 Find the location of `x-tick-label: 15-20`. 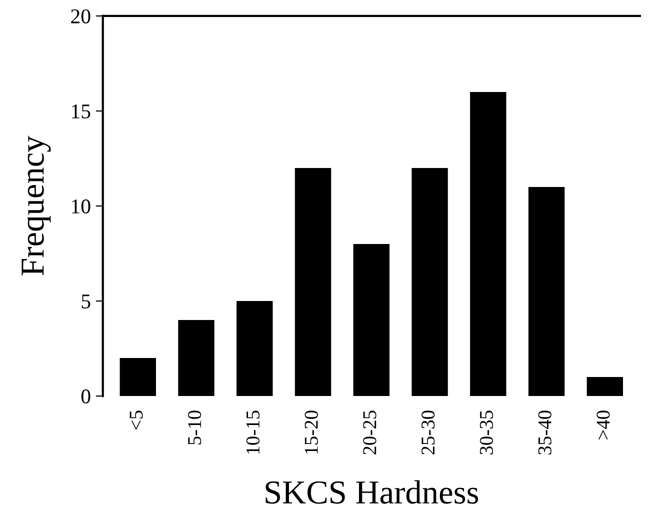

x-tick-label: 15-20 is located at coordinates (311, 432).